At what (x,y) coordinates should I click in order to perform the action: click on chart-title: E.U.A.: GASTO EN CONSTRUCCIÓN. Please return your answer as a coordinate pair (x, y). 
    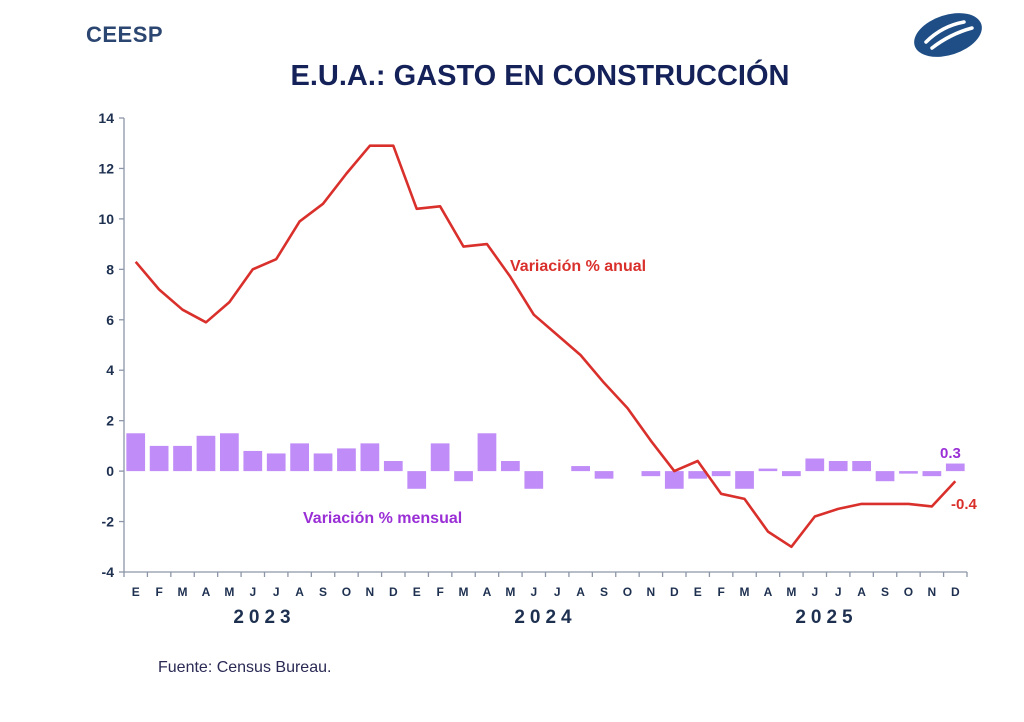
    Looking at the image, I should click on (540, 76).